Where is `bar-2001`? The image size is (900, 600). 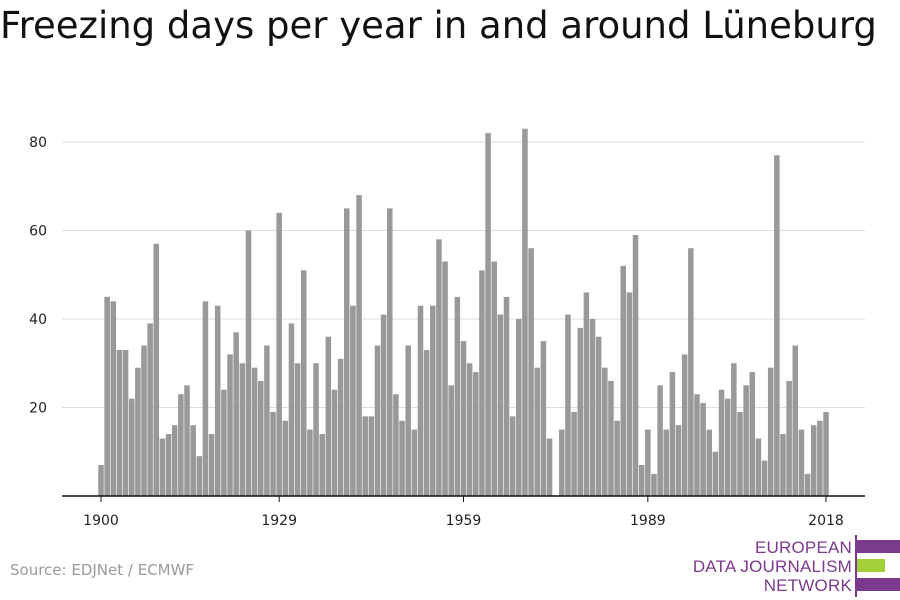
bar-2001 is located at coordinates (721, 442).